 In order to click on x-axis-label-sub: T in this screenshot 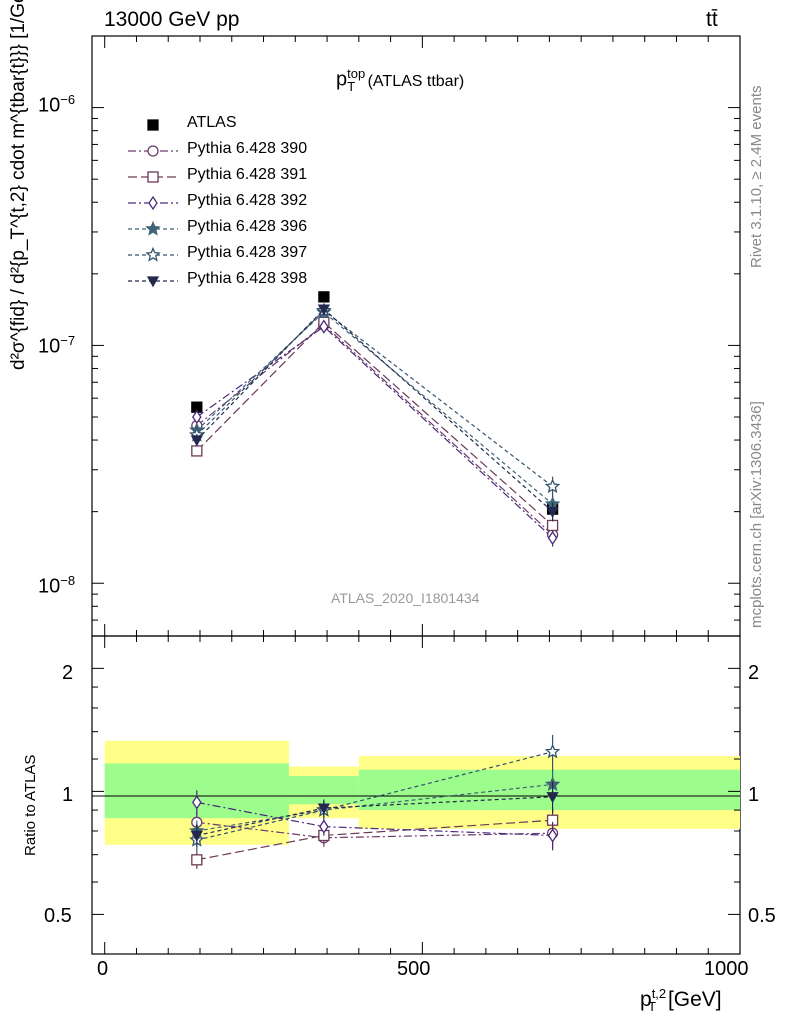, I will do `click(652, 1007)`.